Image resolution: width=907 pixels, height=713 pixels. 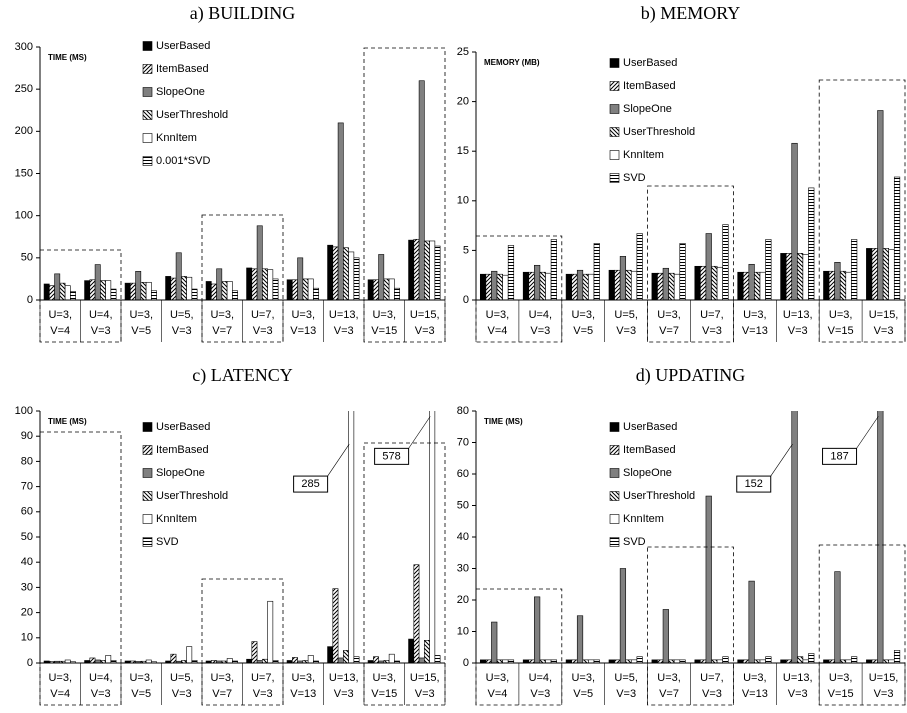 What do you see at coordinates (24, 89) in the screenshot?
I see `y-tick-label: 250` at bounding box center [24, 89].